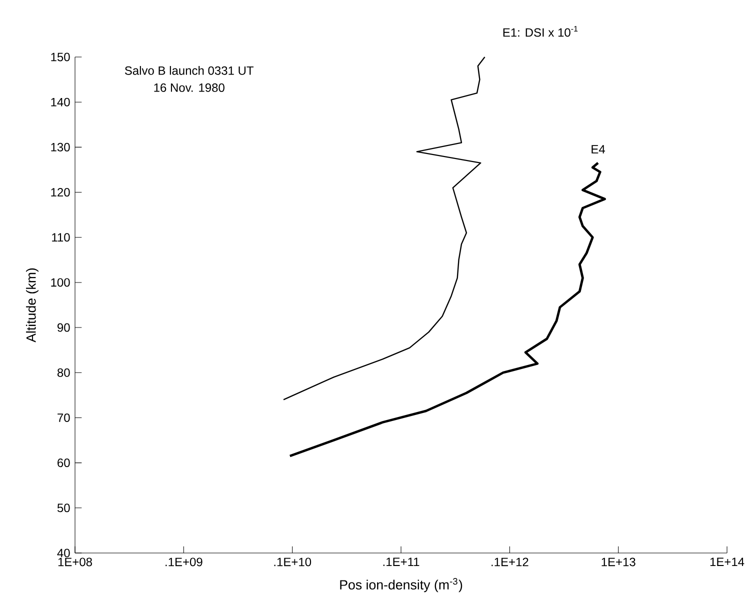 Image resolution: width=756 pixels, height=611 pixels. What do you see at coordinates (60, 102) in the screenshot?
I see `y-tick-label: 140` at bounding box center [60, 102].